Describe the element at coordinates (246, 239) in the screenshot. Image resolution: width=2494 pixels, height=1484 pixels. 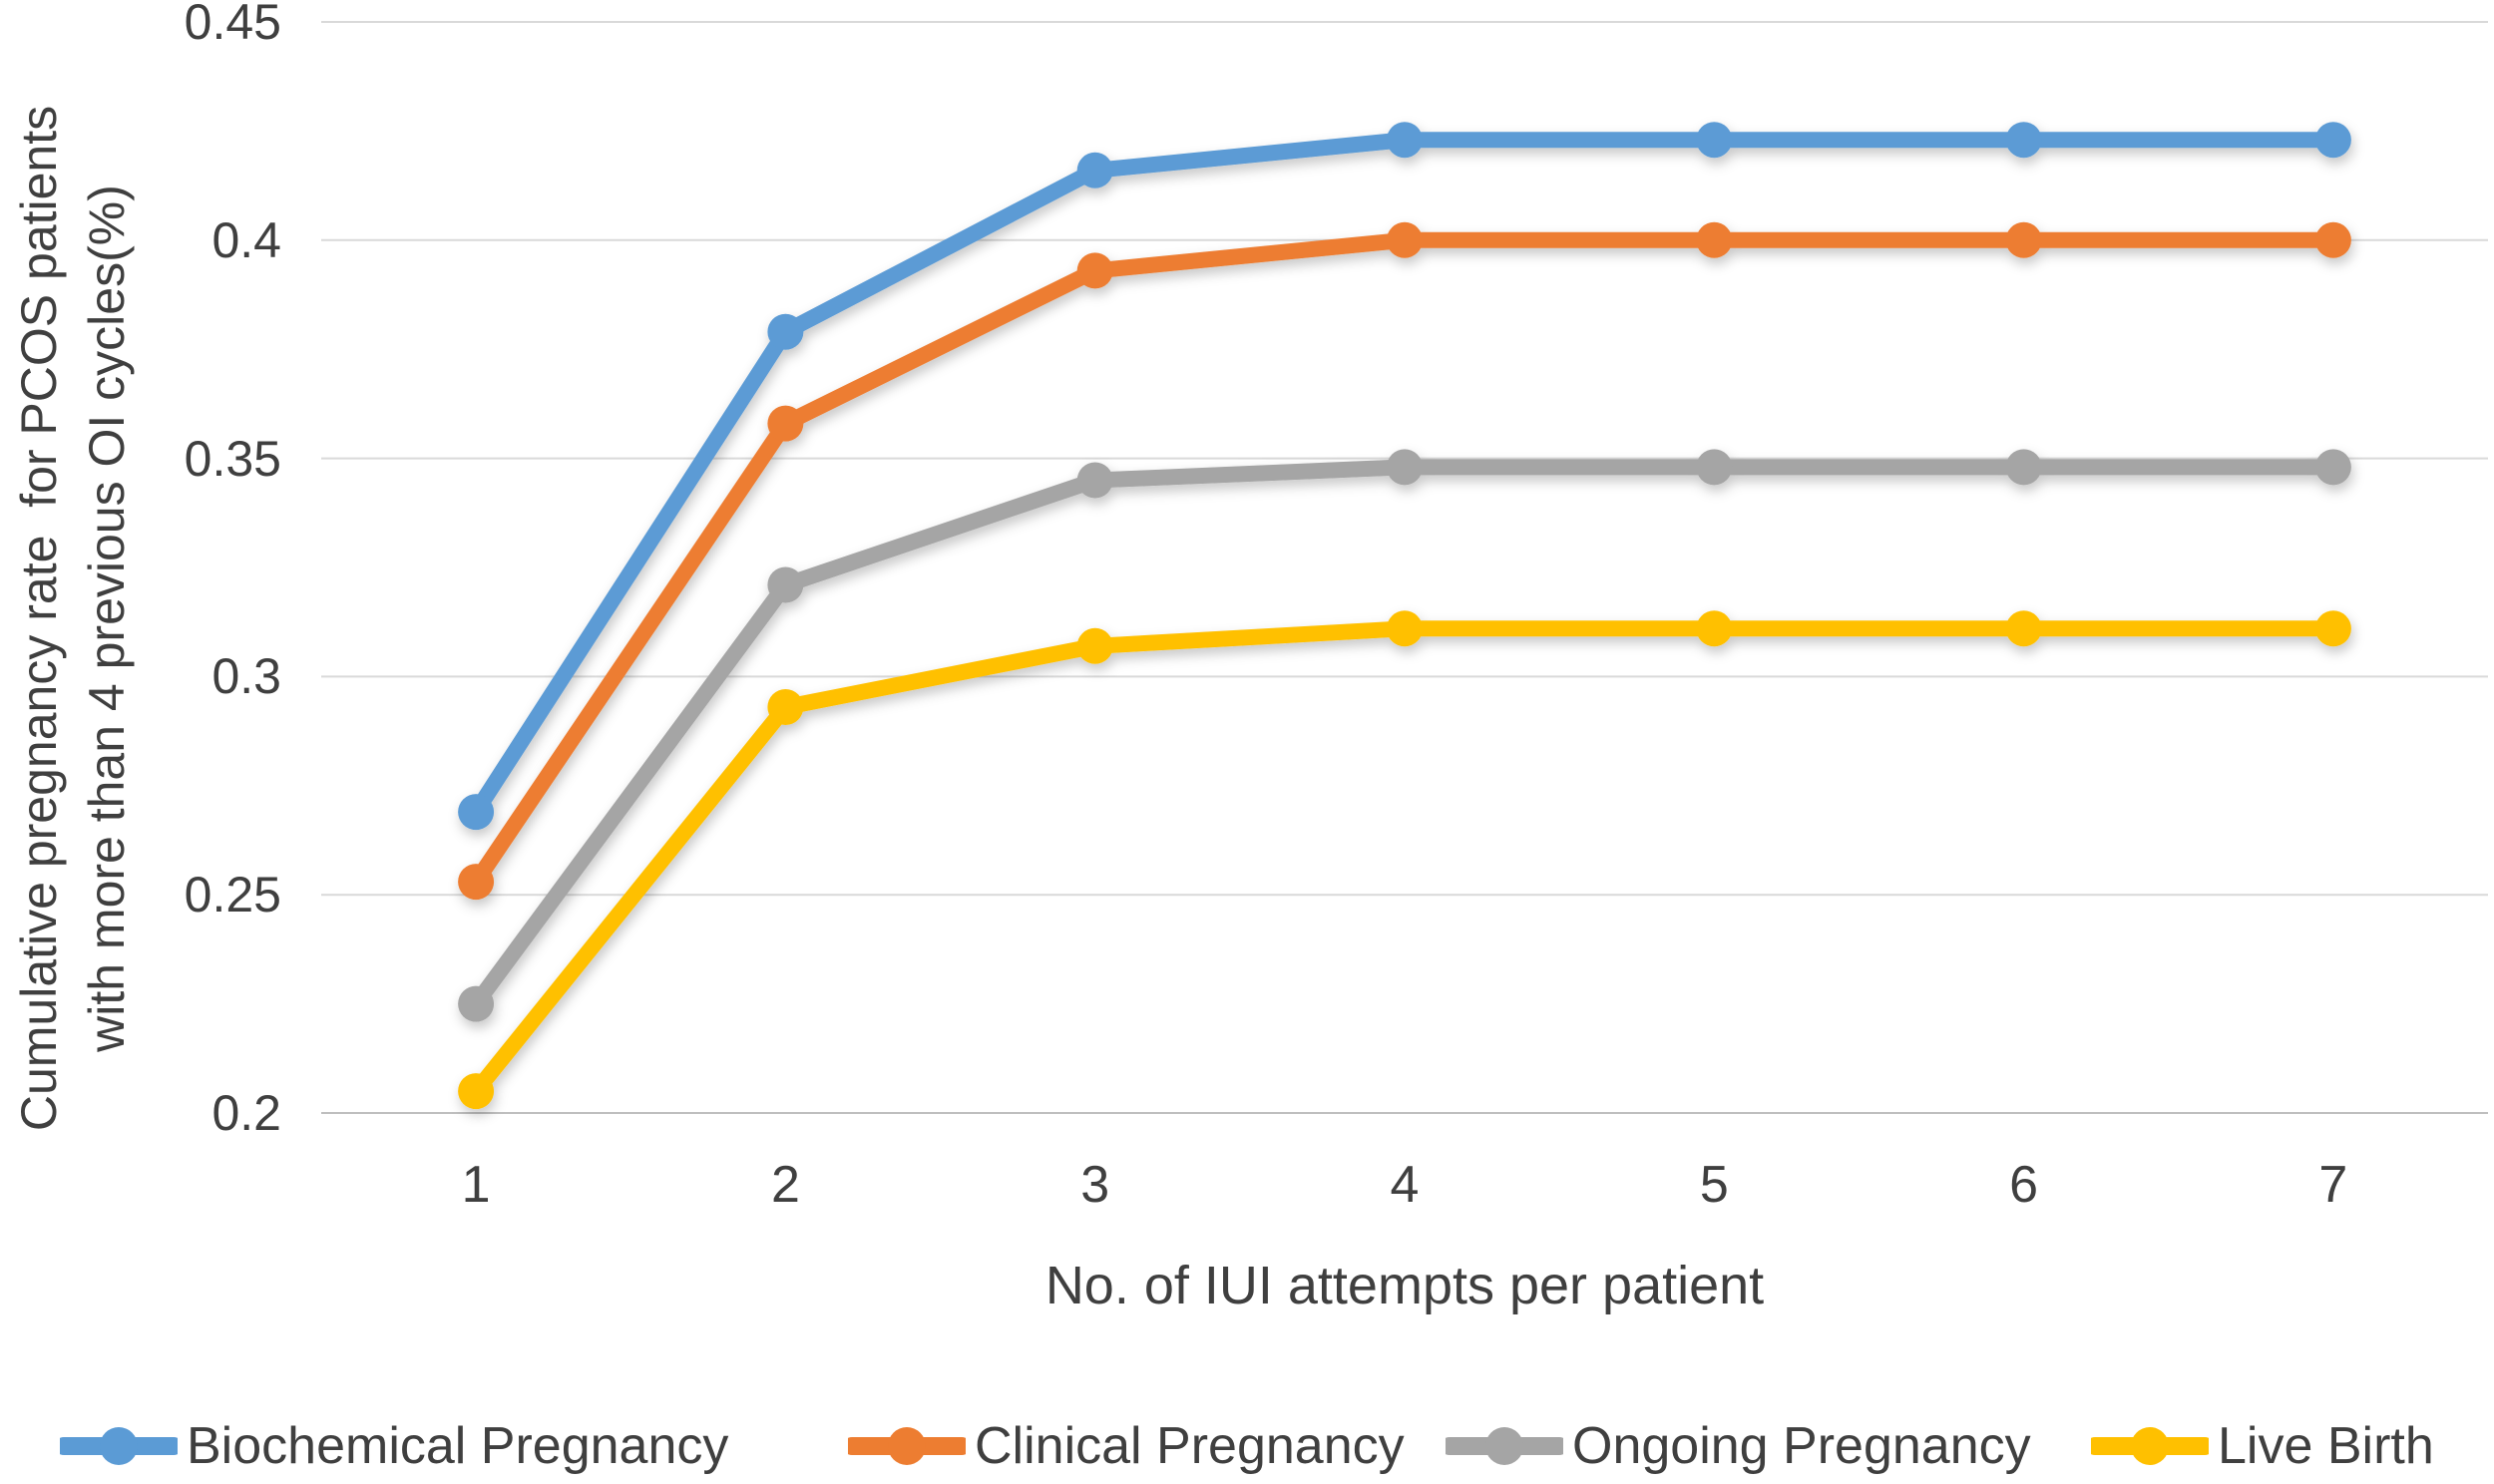
I see `y-tick-label: 0.4` at that location.